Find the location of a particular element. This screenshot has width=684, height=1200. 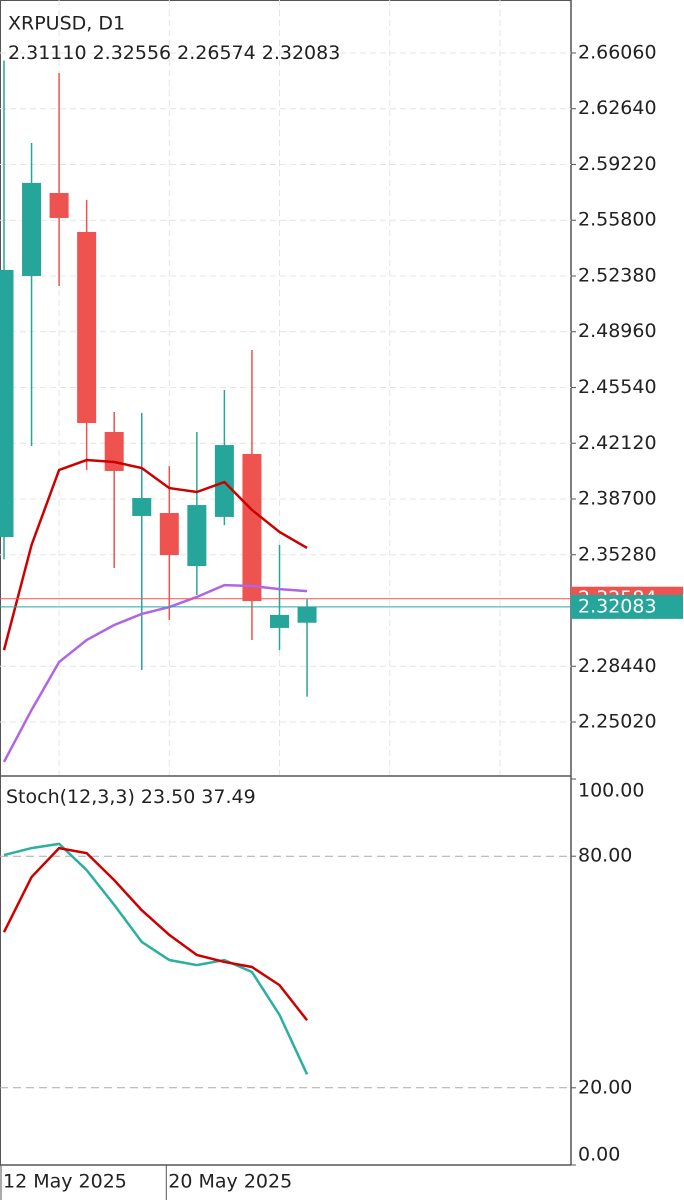

ohlc-value: 2.31110 is located at coordinates (47, 53).